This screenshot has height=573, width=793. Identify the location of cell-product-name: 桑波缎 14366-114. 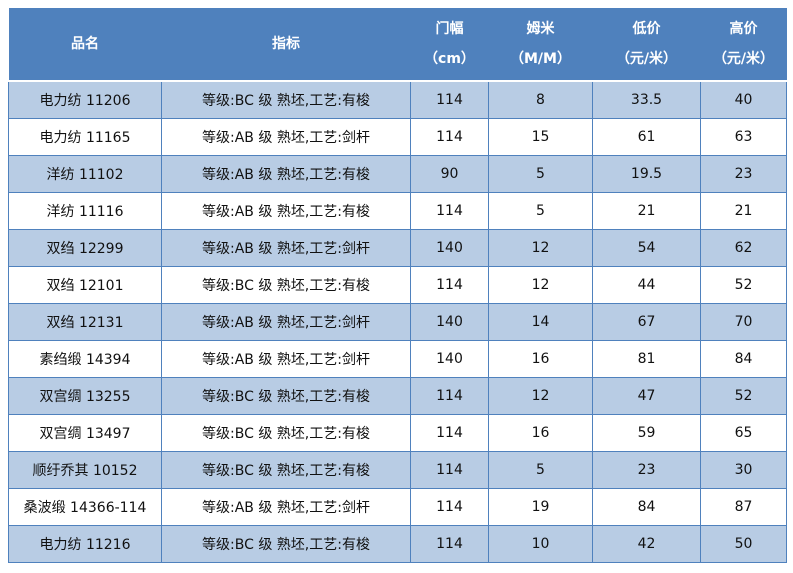
(85, 507).